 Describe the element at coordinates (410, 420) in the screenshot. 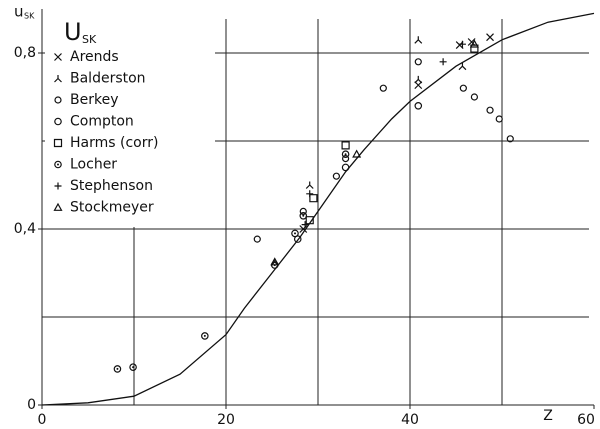

I see `x-tick-label: 40` at that location.